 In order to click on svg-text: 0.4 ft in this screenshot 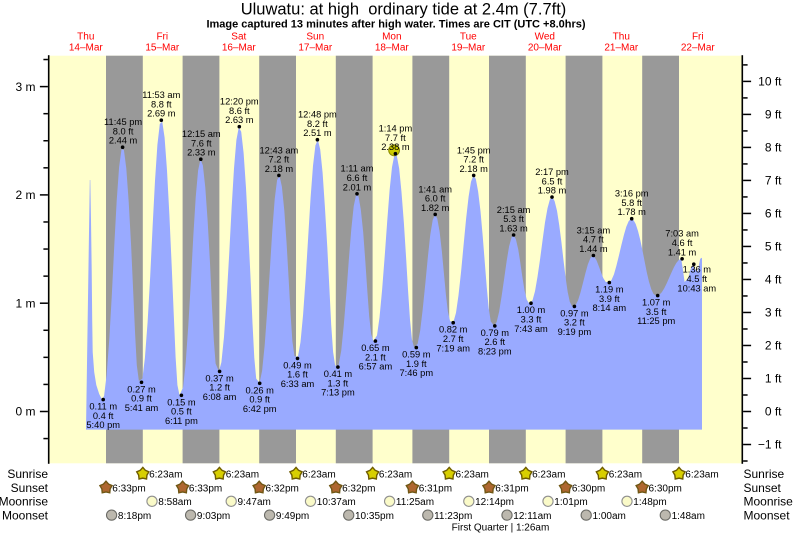, I will do `click(103, 416)`.